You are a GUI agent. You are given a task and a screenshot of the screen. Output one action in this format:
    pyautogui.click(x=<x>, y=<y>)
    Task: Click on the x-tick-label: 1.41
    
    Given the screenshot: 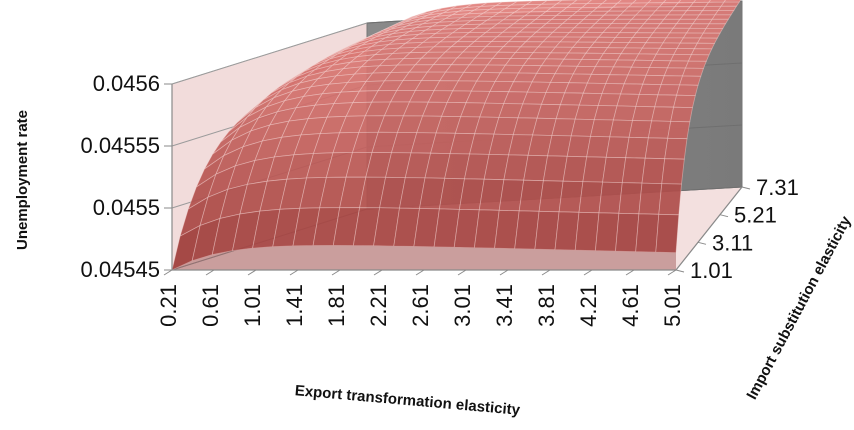 What is the action you would take?
    pyautogui.click(x=294, y=305)
    